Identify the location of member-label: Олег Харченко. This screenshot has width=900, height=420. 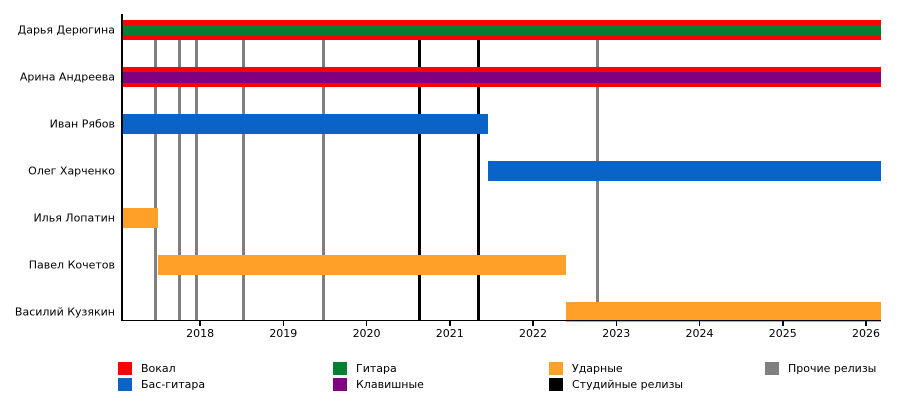
(71, 171).